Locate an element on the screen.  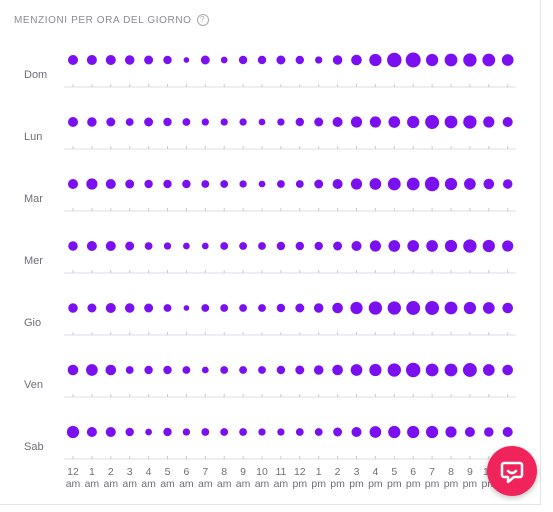
help-icon: ? is located at coordinates (202, 20).